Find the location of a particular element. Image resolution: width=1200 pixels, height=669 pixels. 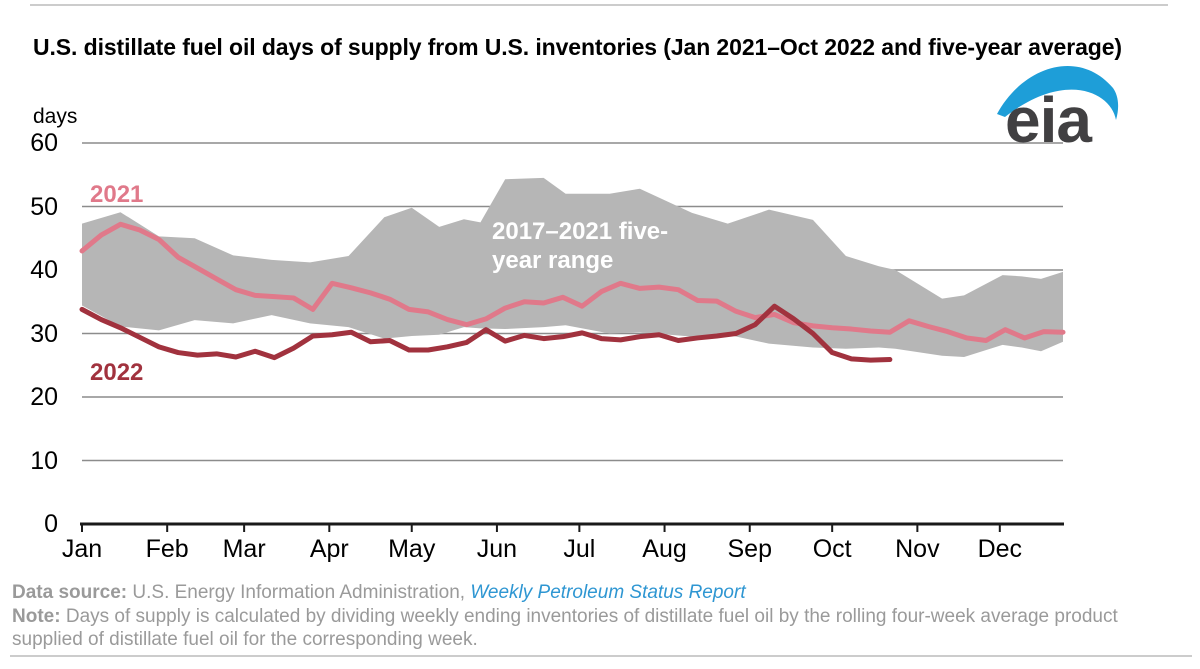

x-tick-label-Oct: Oct is located at coordinates (832, 549).